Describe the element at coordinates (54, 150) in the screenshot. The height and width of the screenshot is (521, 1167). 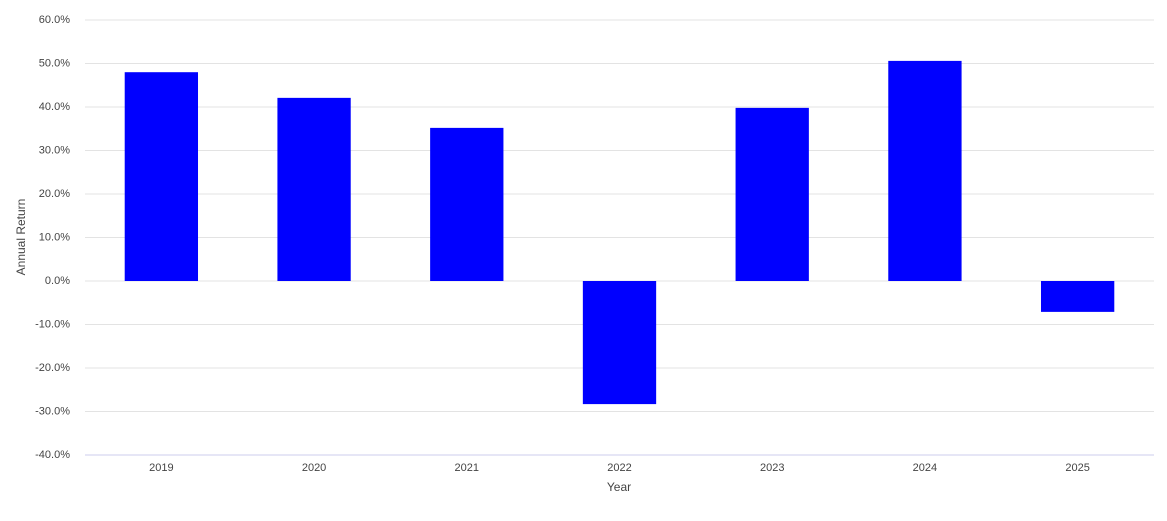
I see `y-tick-label: 30.0%` at that location.